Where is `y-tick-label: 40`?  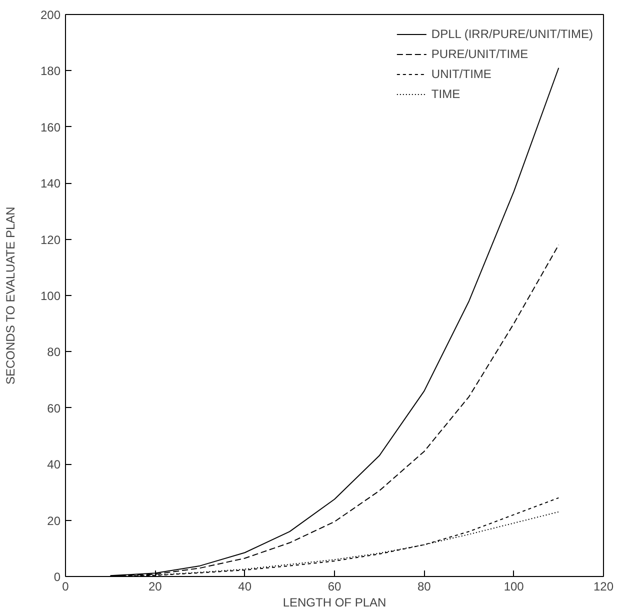
y-tick-label: 40 is located at coordinates (54, 465).